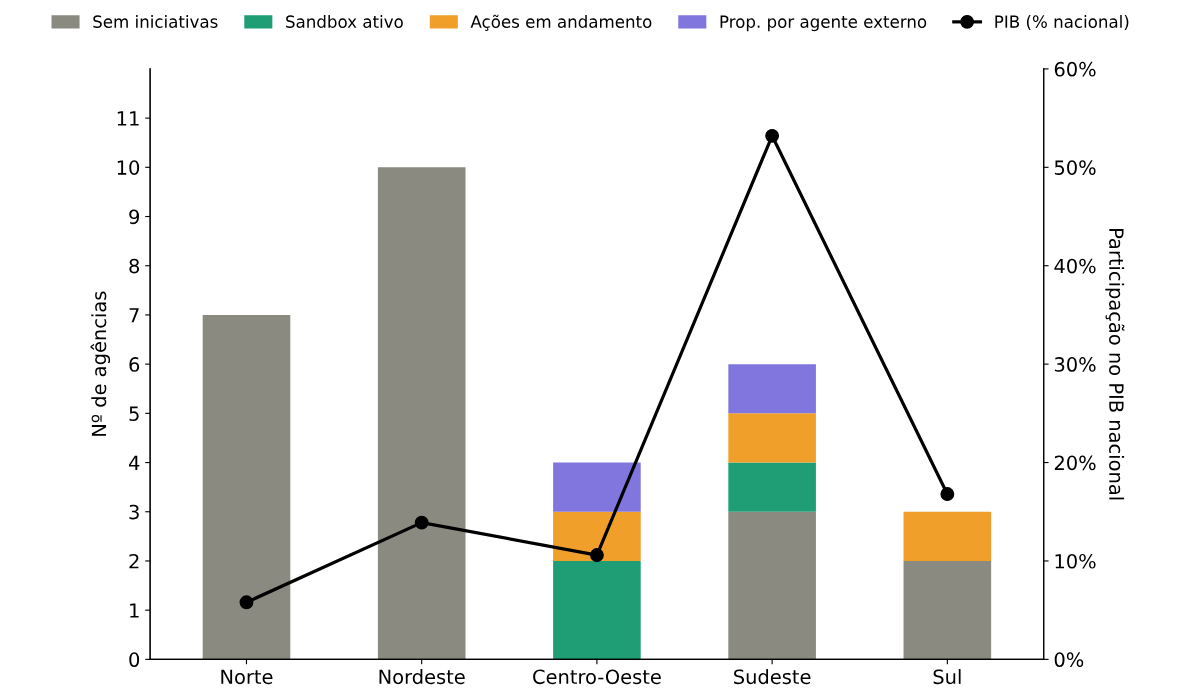 The width and height of the screenshot is (1182, 689). What do you see at coordinates (561, 22) in the screenshot?
I see `legend-label: Ações em andamento` at bounding box center [561, 22].